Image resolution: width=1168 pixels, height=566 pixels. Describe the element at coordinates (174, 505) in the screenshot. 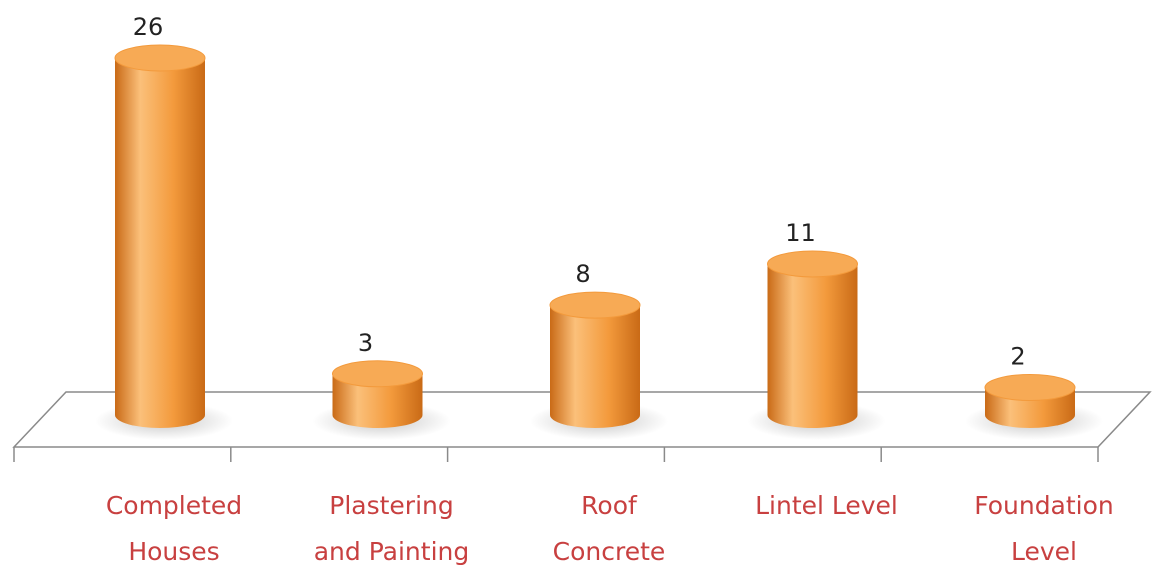

I see `category-label-line: Completed` at that location.